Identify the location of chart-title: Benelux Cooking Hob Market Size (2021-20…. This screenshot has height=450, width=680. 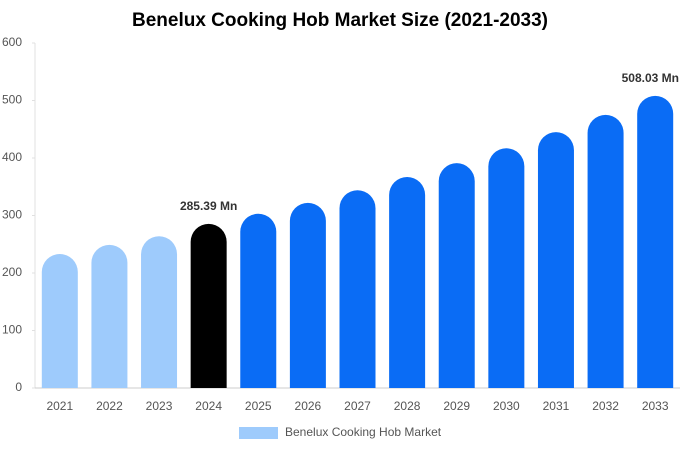
(340, 20).